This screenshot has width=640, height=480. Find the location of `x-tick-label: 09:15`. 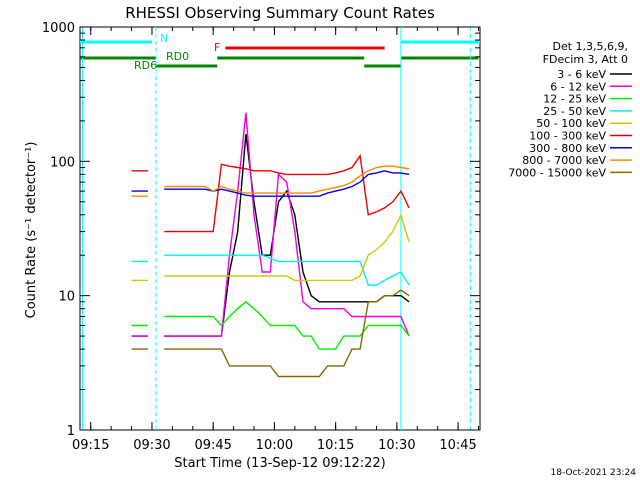

x-tick-label: 09:15 is located at coordinates (90, 445).